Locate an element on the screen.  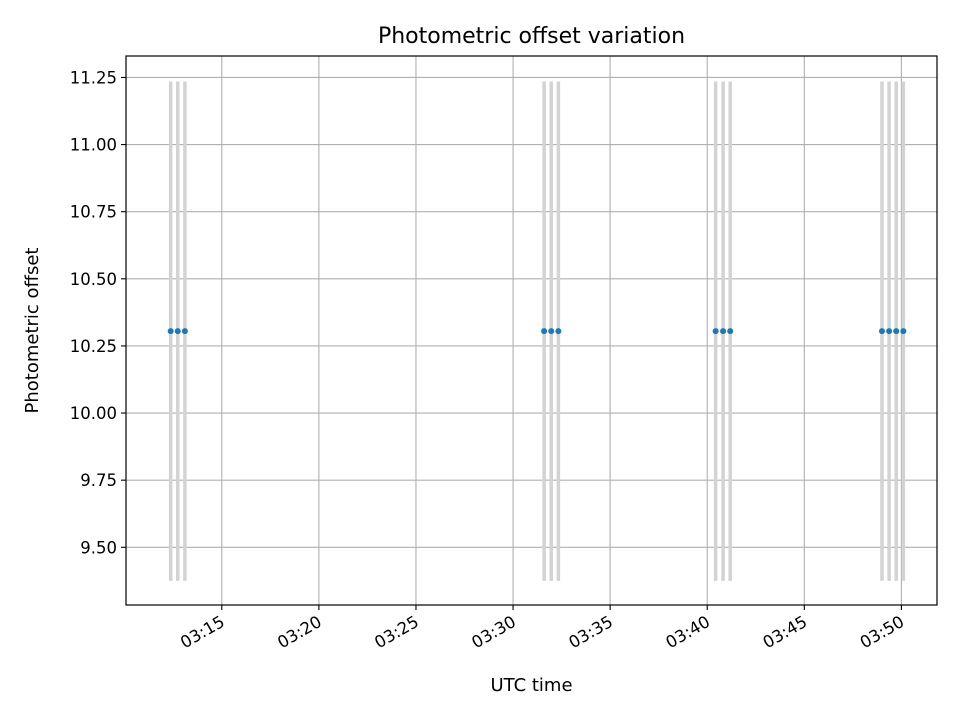
data-points is located at coordinates (537, 331).